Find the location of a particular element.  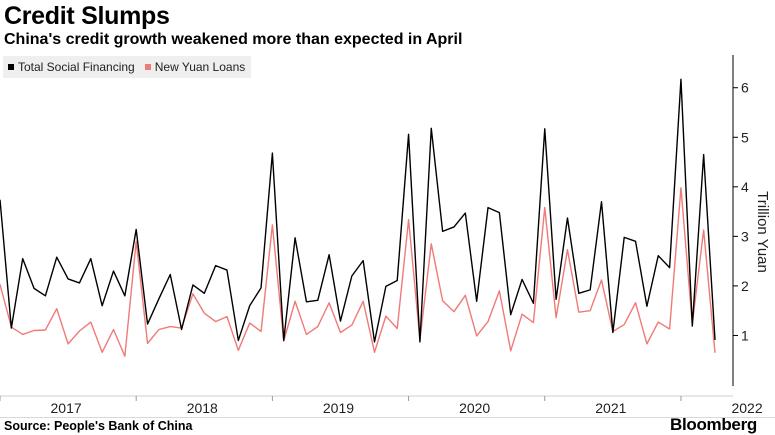

legend-item-new-yuan-loans: New Yuan Loans is located at coordinates (195, 67).